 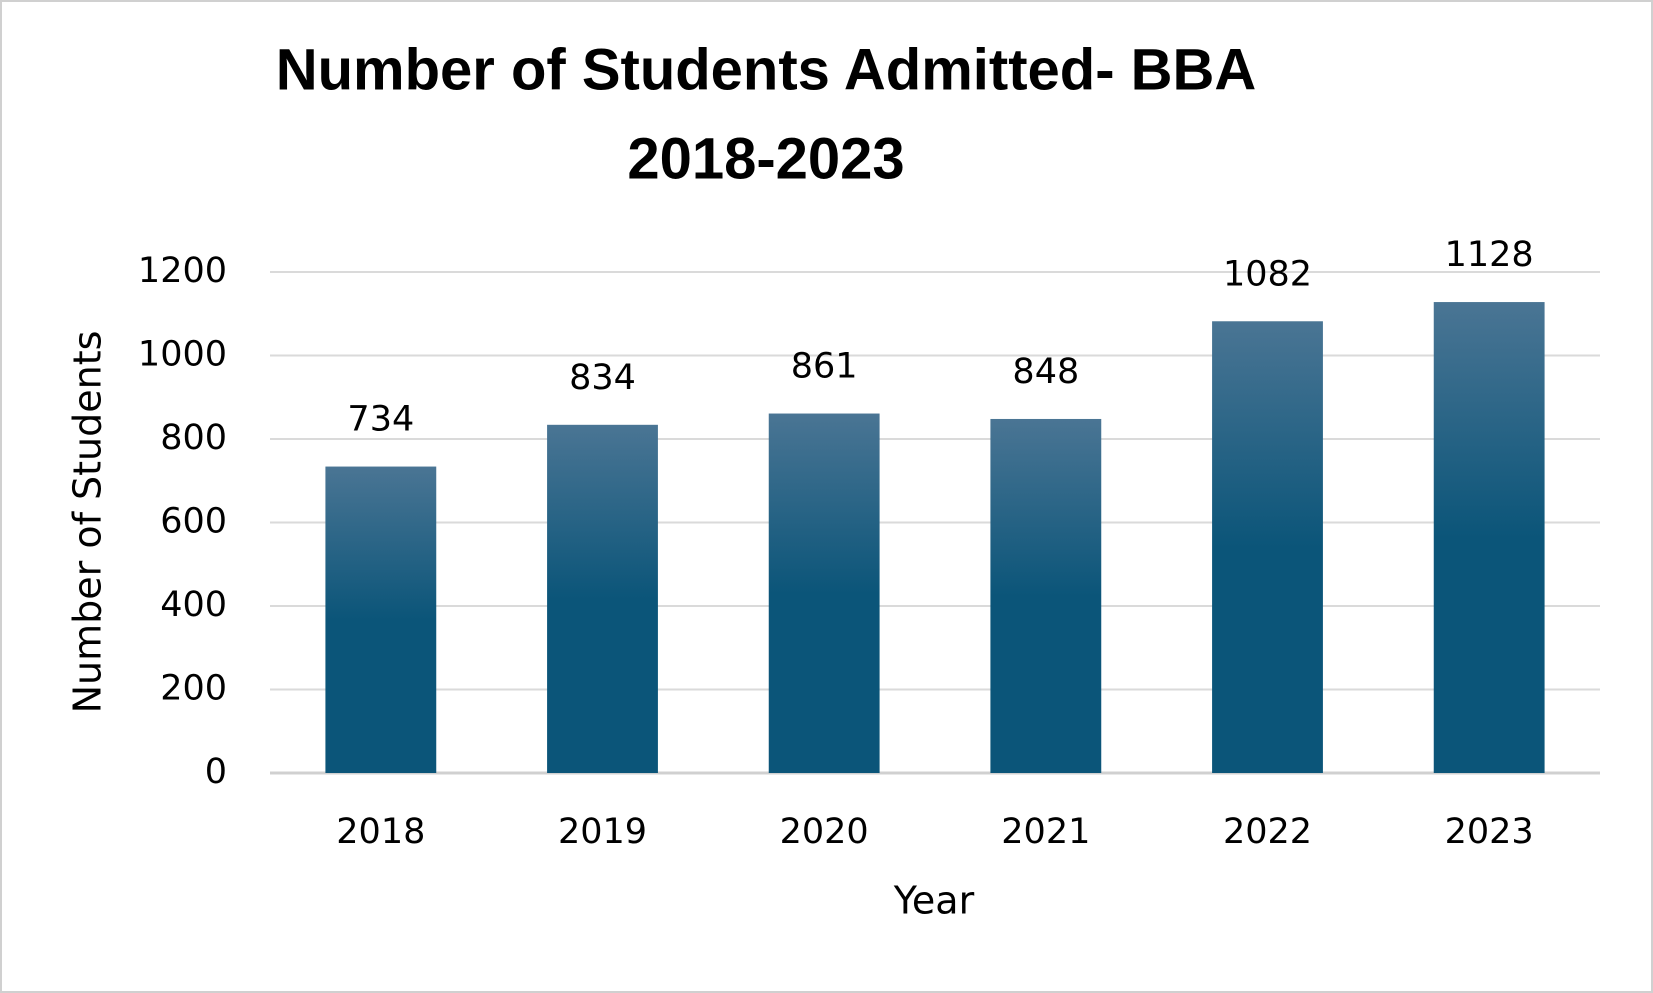 I want to click on x-tick-label: 2023, so click(x=1489, y=832).